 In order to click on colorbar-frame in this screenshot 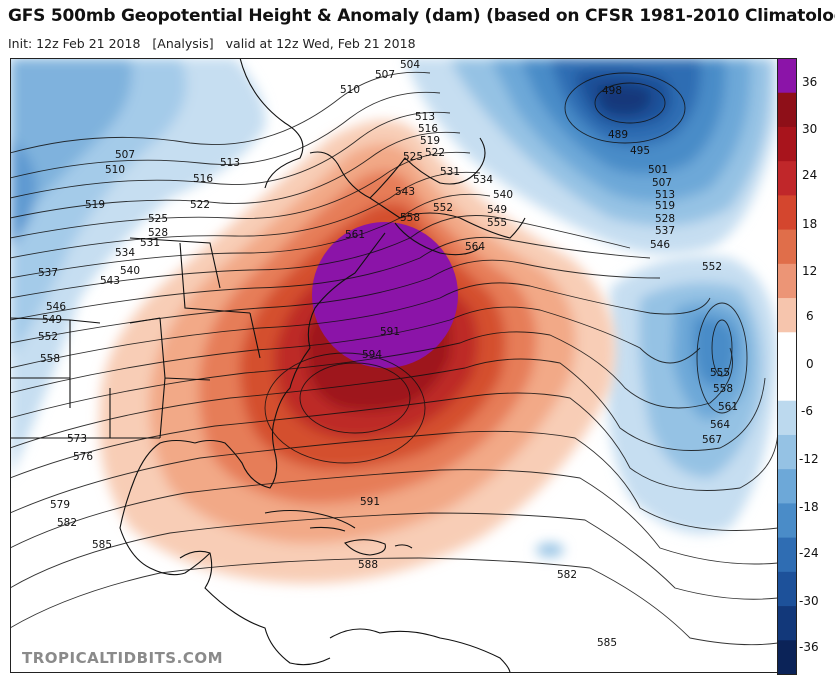, I will do `click(787, 366)`.